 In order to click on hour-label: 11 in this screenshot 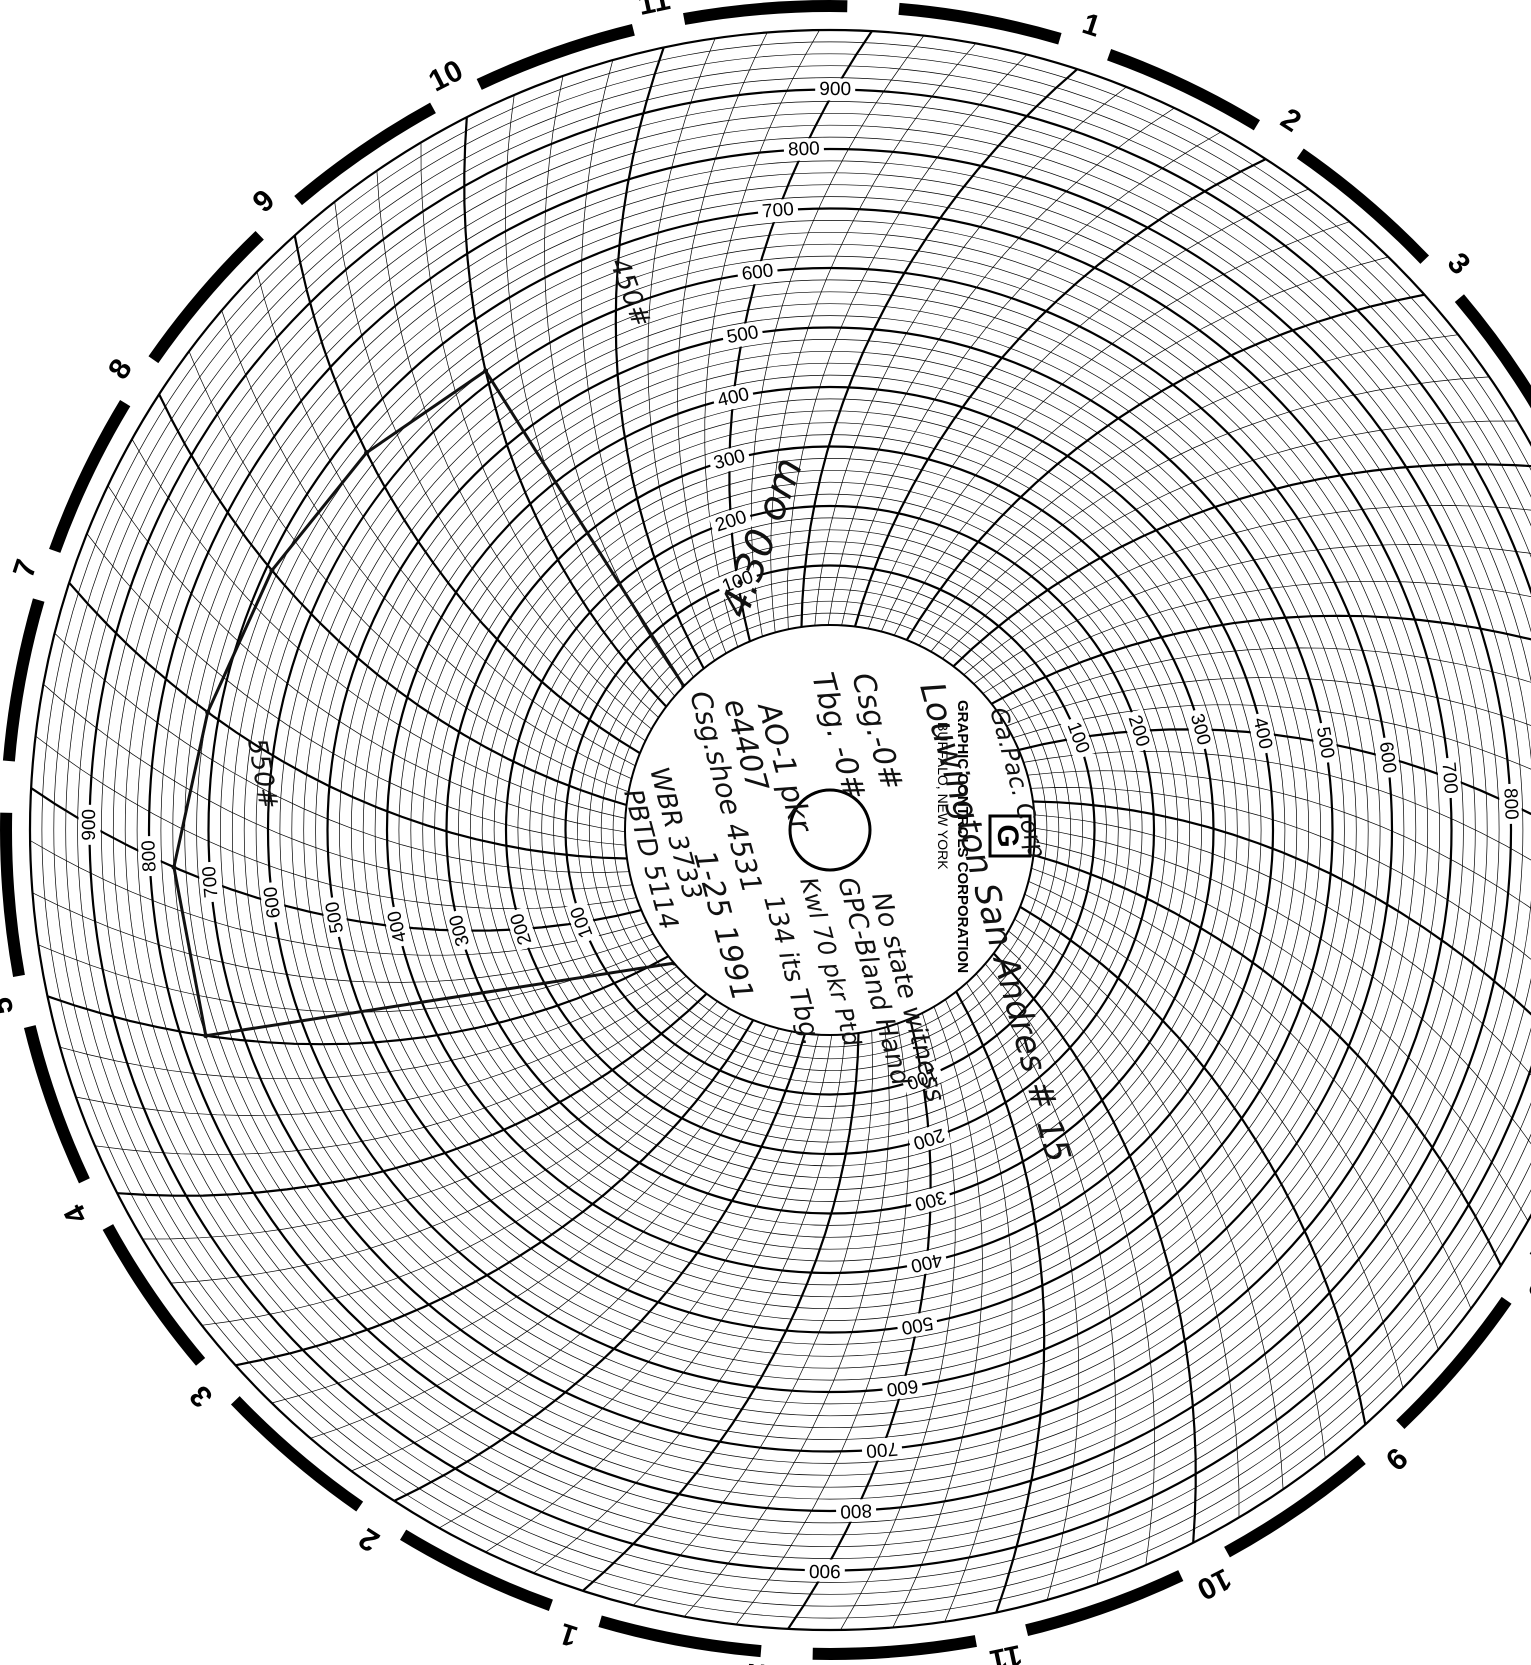, I will do `click(654, 11)`.